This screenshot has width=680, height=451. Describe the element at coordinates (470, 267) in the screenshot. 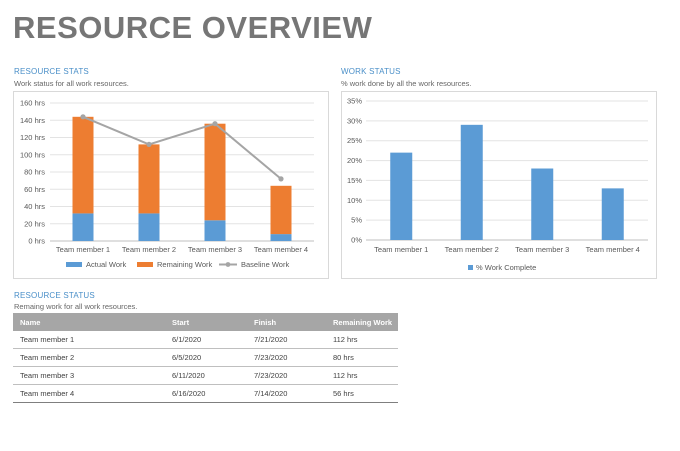

I see `legend-work-complete-swatch` at that location.